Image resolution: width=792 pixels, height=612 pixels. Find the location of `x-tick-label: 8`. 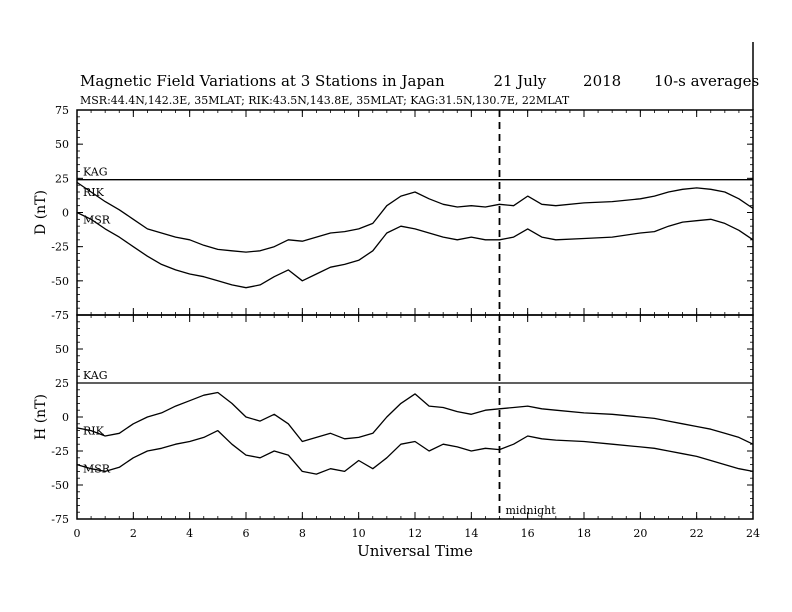

x-tick-label: 8 is located at coordinates (302, 533).